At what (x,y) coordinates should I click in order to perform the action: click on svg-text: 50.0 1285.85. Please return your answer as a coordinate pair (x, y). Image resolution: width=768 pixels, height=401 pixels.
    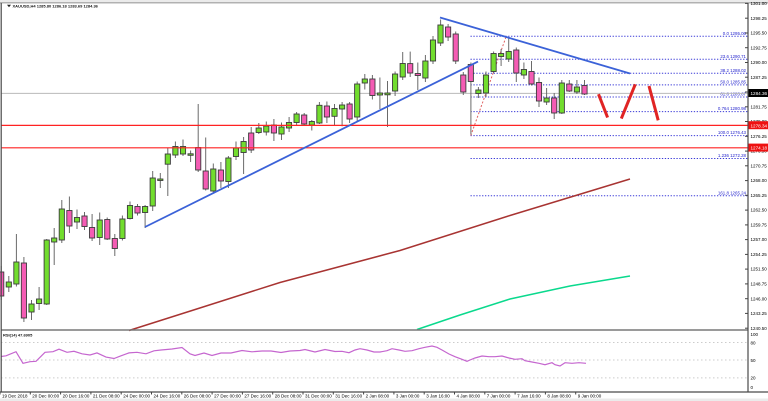
    Looking at the image, I should click on (733, 81).